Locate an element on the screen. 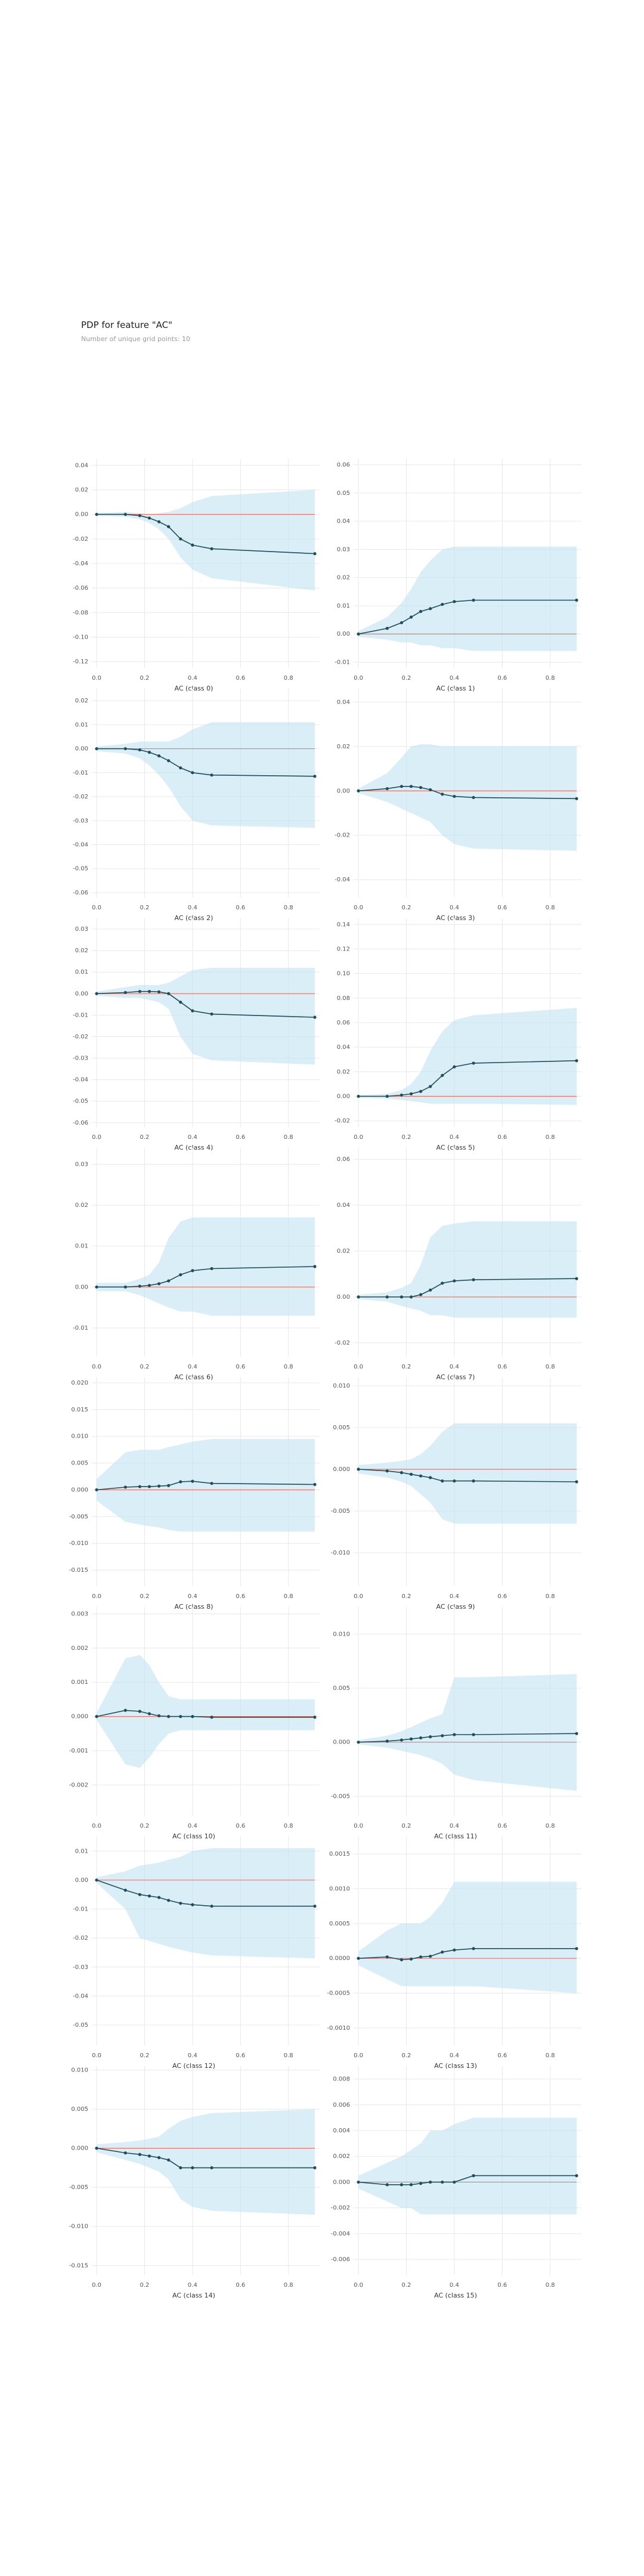  x-axis-label: AC (class 0) is located at coordinates (194, 688).